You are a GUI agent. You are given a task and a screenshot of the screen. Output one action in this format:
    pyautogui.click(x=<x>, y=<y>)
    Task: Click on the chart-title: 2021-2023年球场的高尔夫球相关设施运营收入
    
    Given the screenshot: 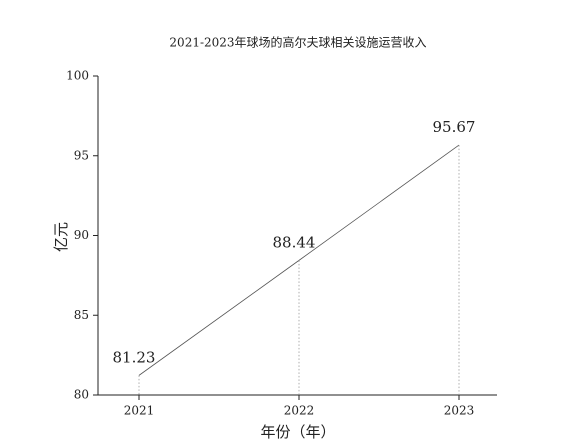 What is the action you would take?
    pyautogui.click(x=297, y=42)
    